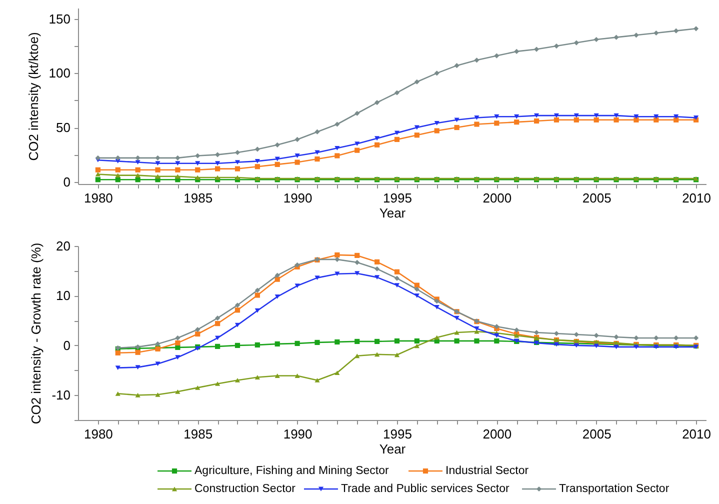 The width and height of the screenshot is (719, 504). I want to click on y-tick-label: 20, so click(63, 246).